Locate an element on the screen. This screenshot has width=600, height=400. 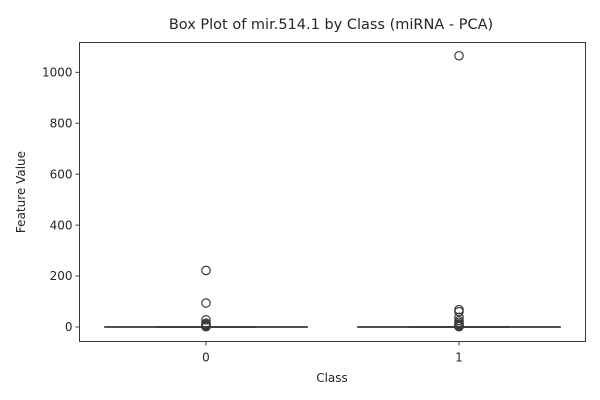
x-tick-label: 0 is located at coordinates (206, 358).